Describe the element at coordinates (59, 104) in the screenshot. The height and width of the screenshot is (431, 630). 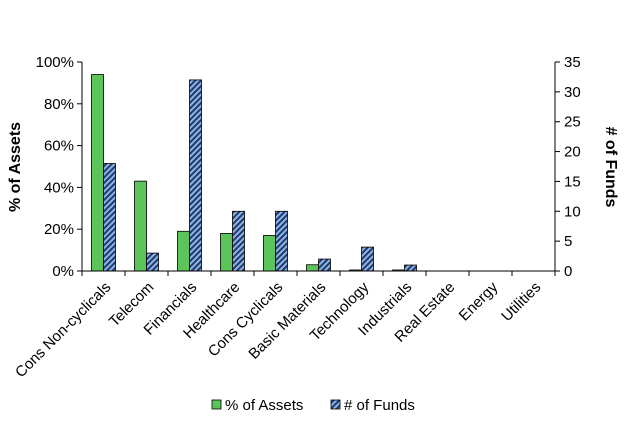
I see `y-left-tick-label: 80%` at that location.